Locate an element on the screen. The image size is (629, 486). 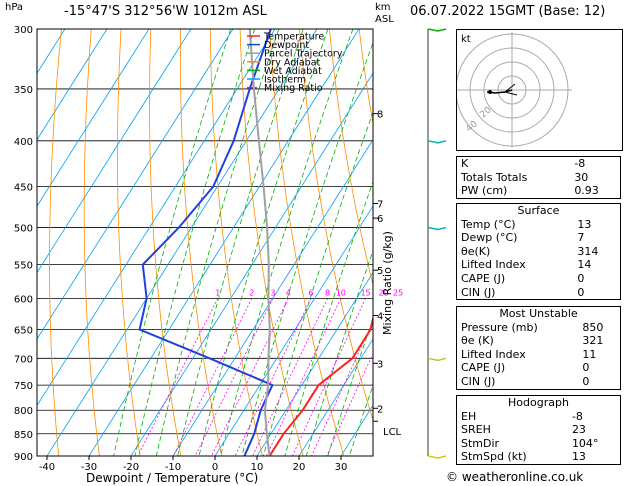
index-row: Lifted Index 11 is located at coordinates (539, 355).